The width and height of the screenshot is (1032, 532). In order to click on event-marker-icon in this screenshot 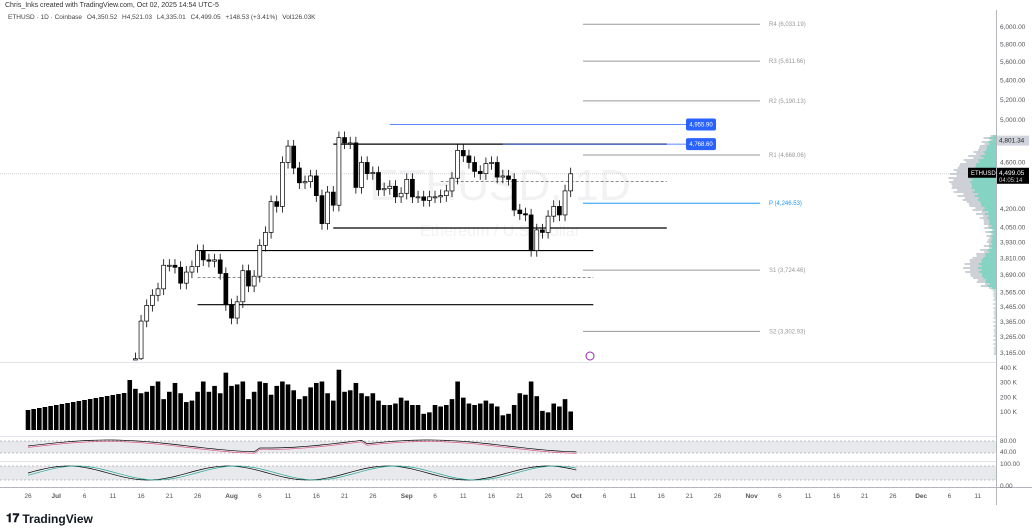, I will do `click(590, 356)`.